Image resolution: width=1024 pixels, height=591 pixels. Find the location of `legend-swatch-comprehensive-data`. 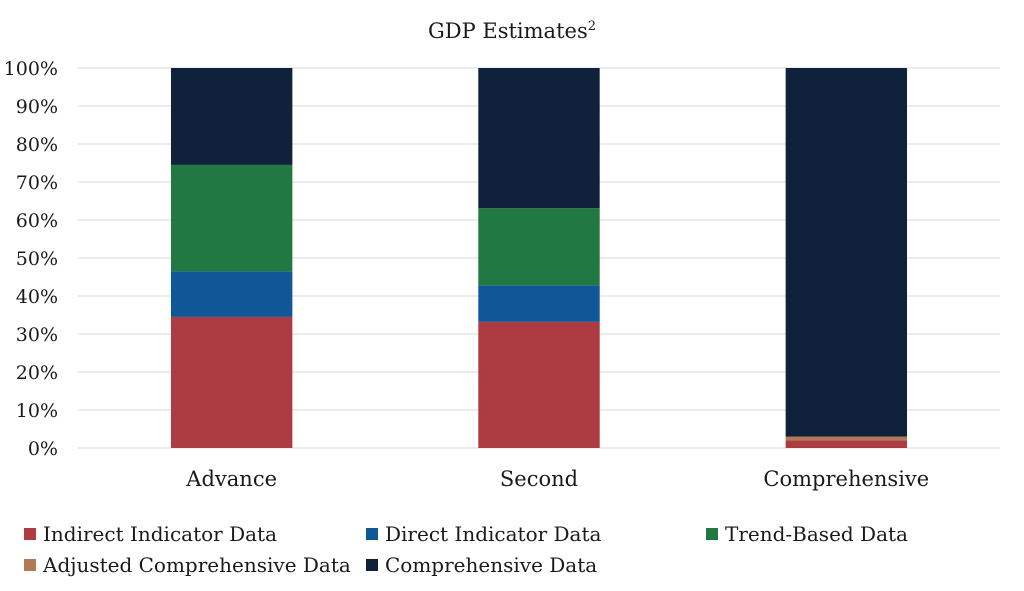

legend-swatch-comprehensive-data is located at coordinates (372, 565).